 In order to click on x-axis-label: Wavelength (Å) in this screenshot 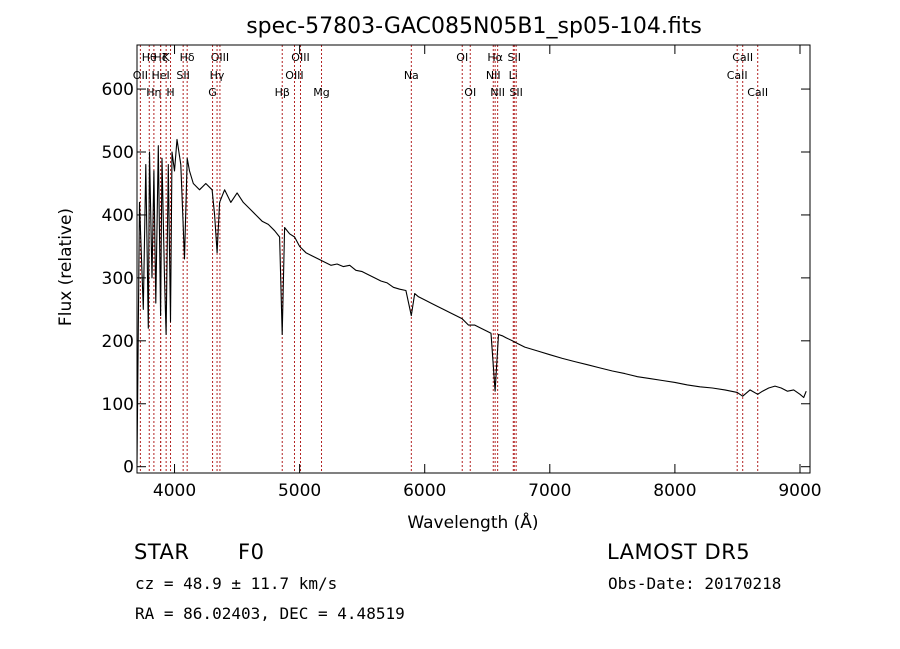, I will do `click(472, 522)`.